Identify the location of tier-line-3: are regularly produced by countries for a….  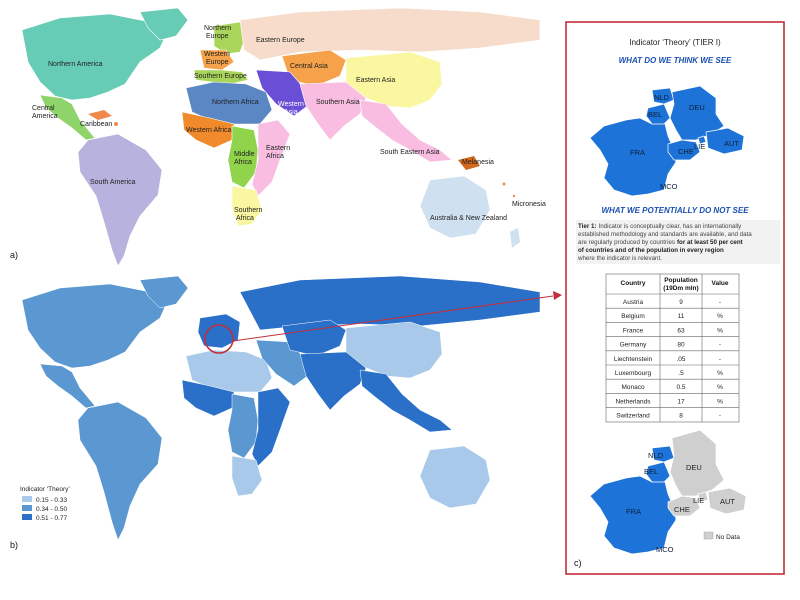
(660, 242).